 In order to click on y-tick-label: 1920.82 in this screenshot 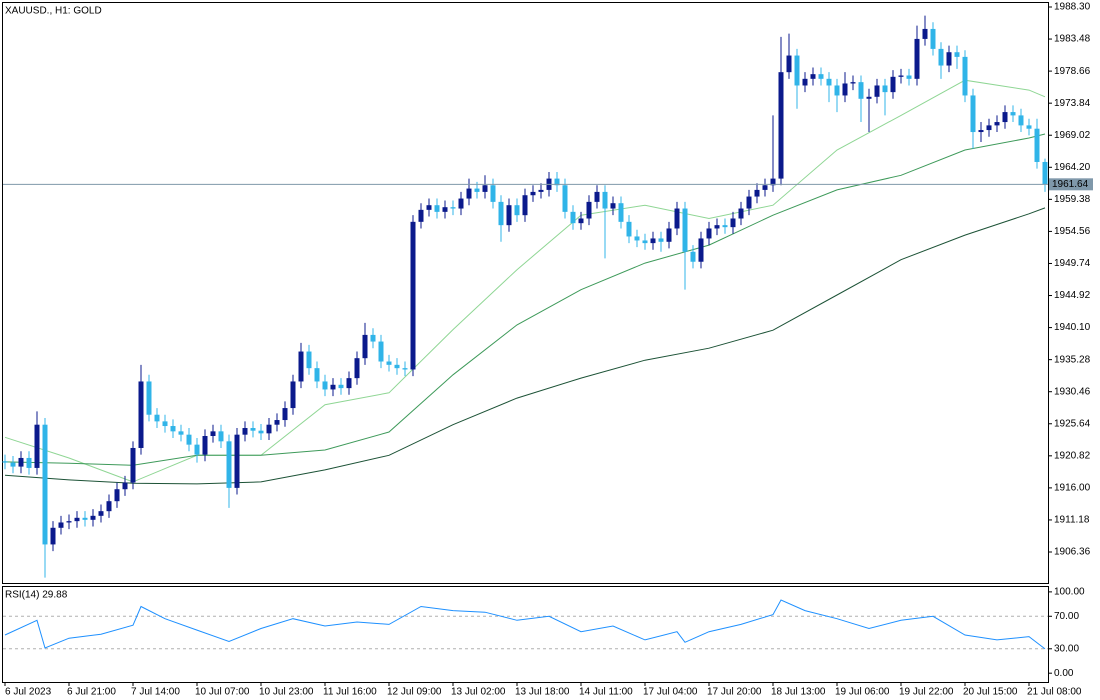, I will do `click(1072, 455)`.